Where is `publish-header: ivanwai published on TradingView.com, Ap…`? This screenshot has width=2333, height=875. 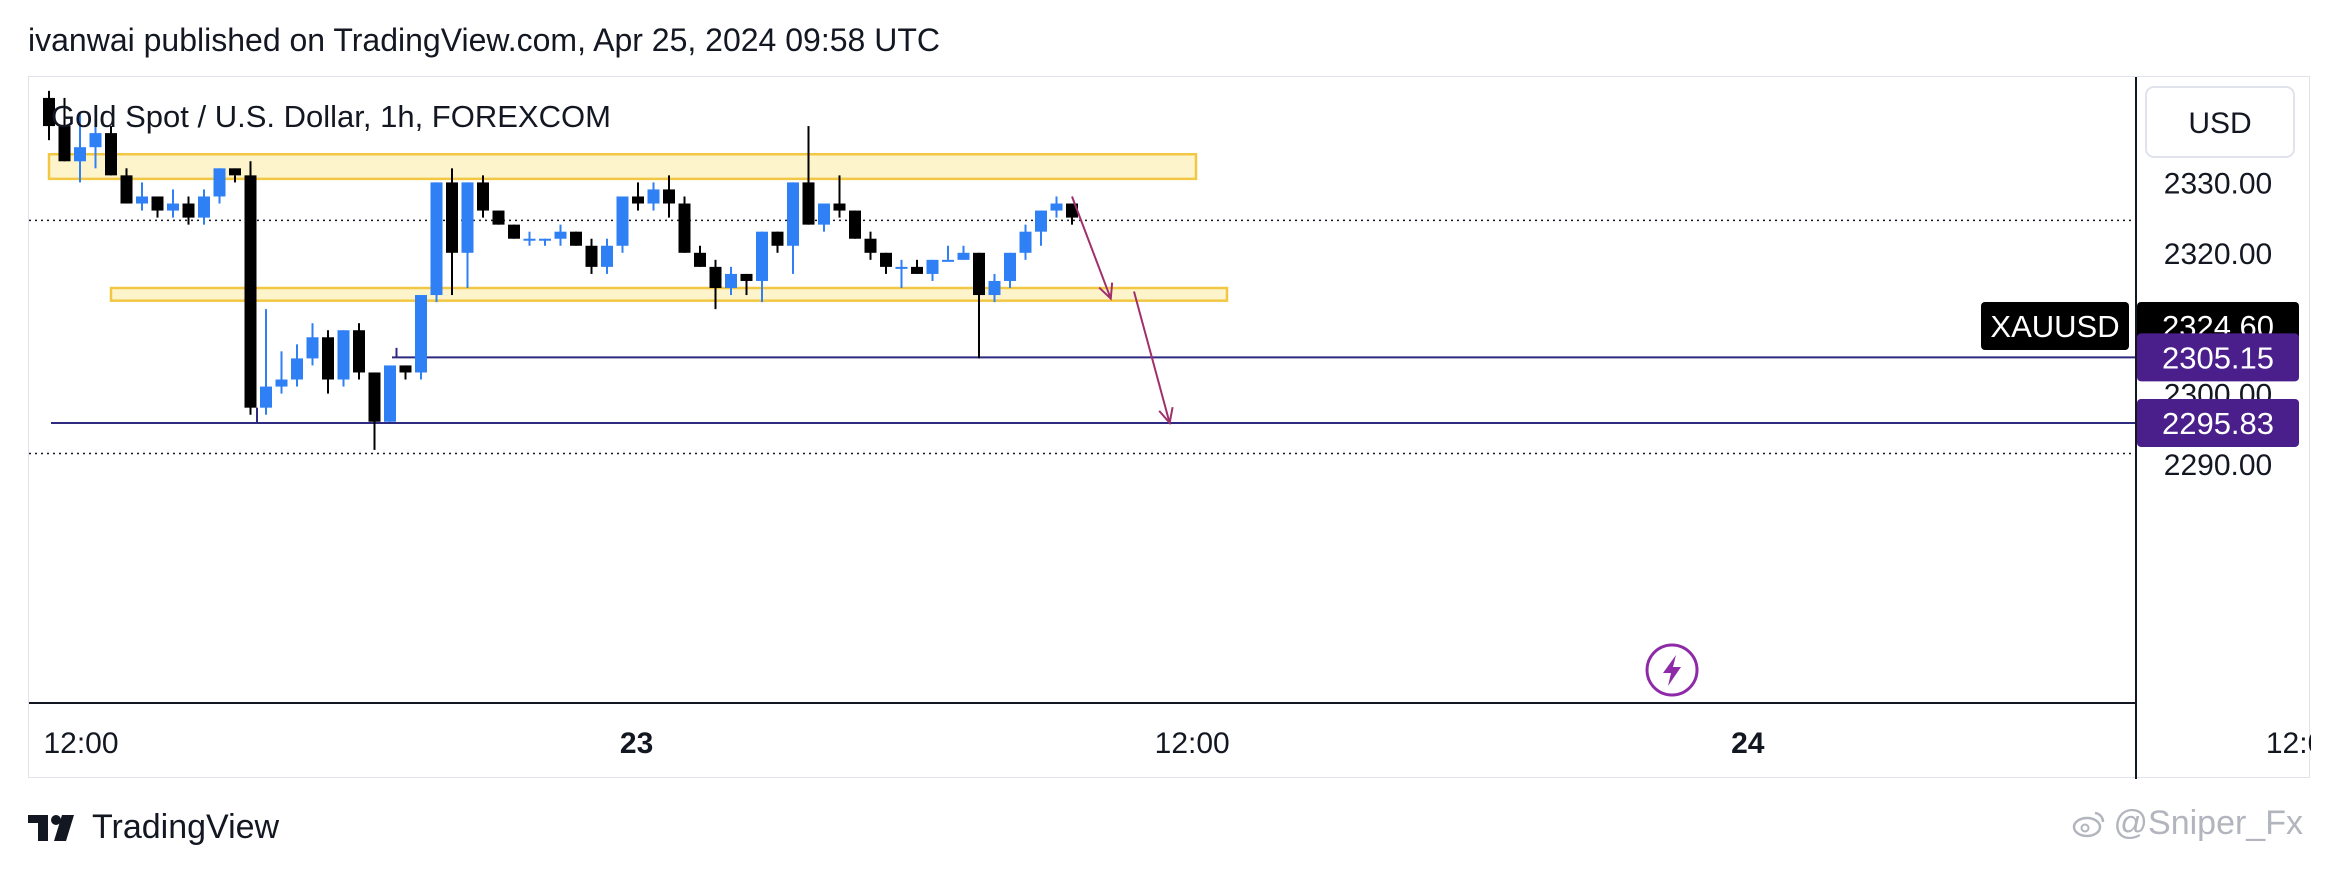 publish-header: ivanwai published on TradingView.com, Ap… is located at coordinates (484, 40).